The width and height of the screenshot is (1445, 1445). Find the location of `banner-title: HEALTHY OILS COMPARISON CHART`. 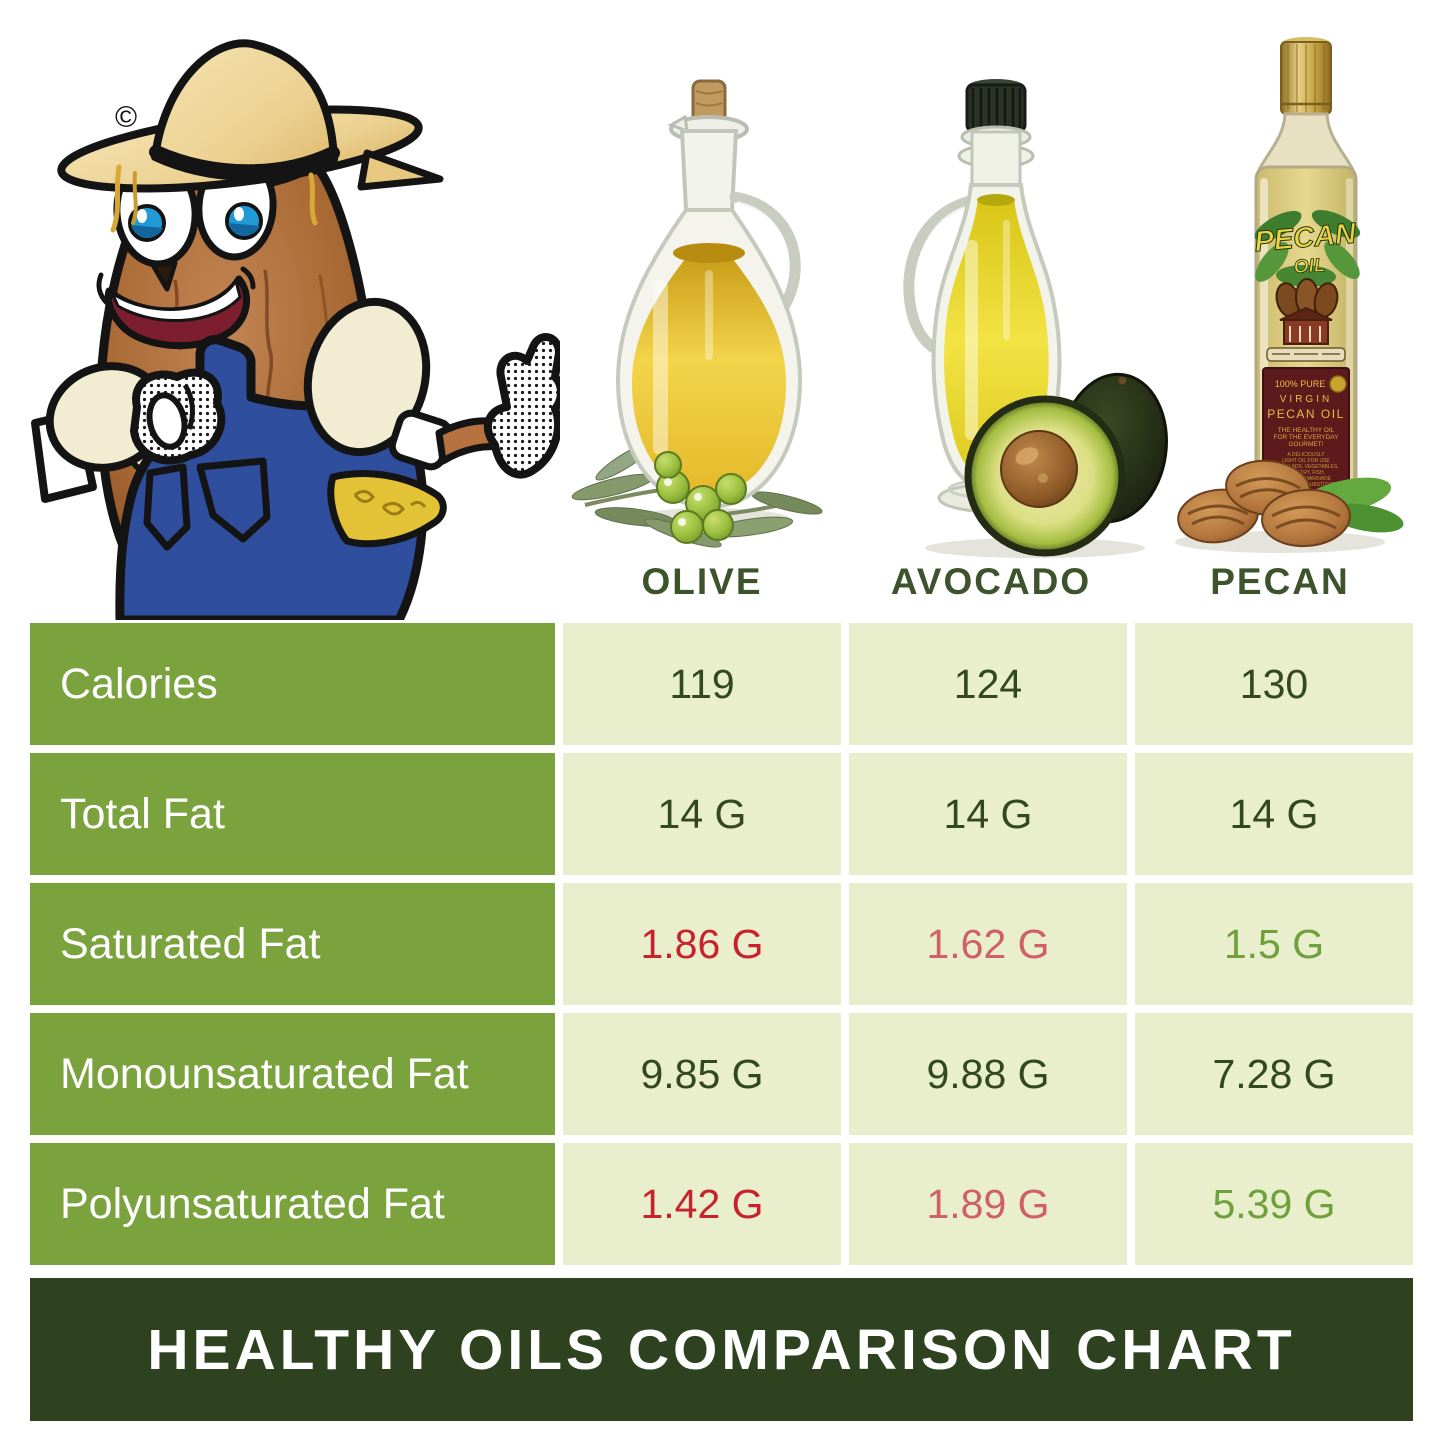

banner-title: HEALTHY OILS COMPARISON CHART is located at coordinates (721, 1349).